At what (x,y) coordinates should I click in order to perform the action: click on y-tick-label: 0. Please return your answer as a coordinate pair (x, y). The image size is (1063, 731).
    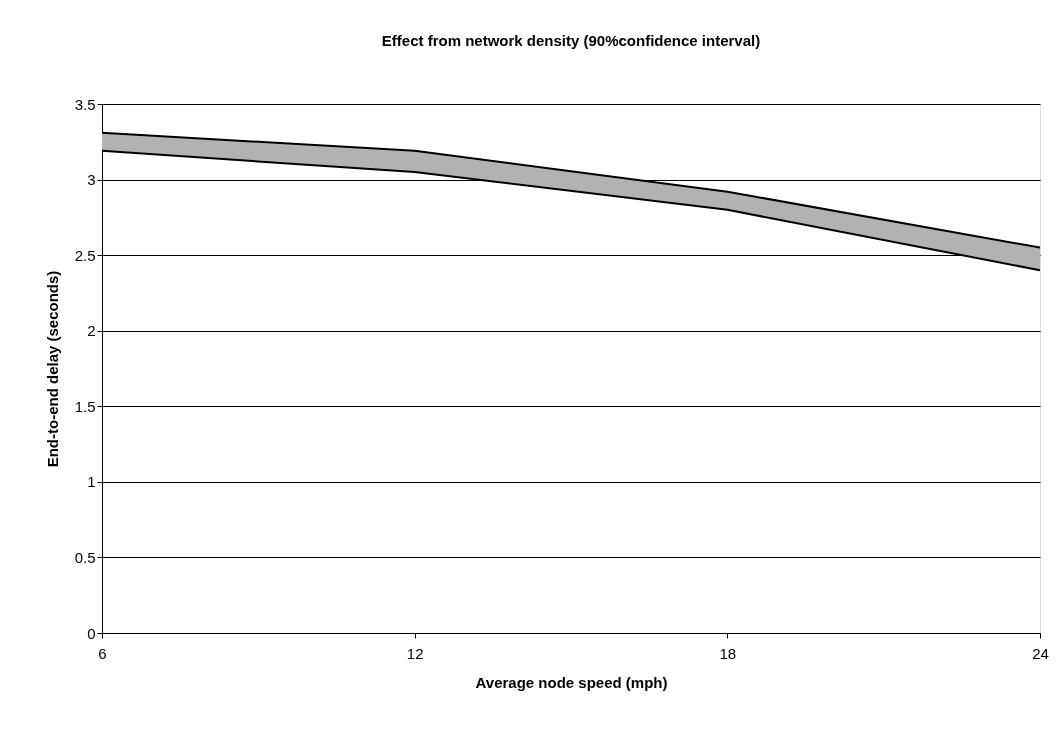
    Looking at the image, I should click on (91, 633).